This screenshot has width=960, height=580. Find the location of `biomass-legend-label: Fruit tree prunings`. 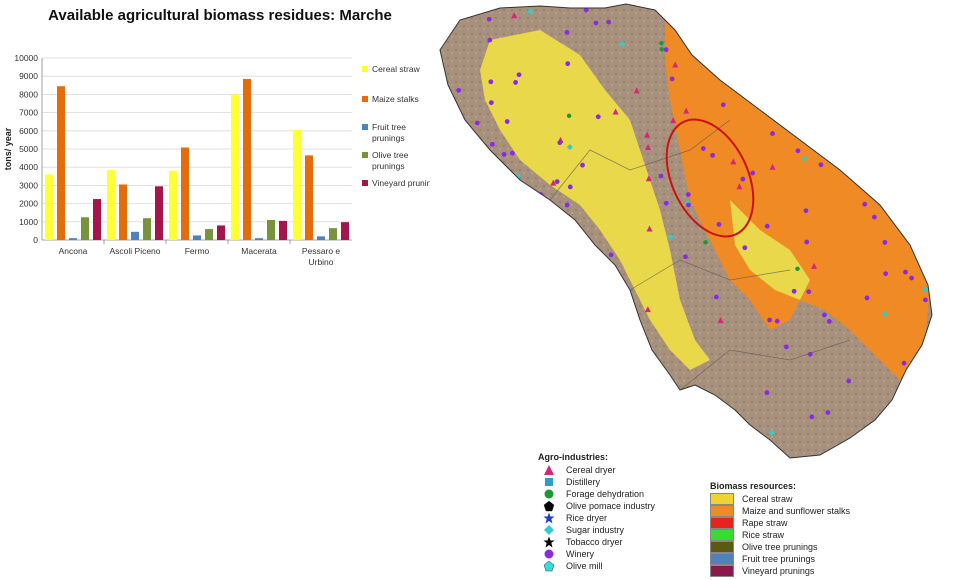

biomass-legend-label: Fruit tree prunings is located at coordinates (779, 559).